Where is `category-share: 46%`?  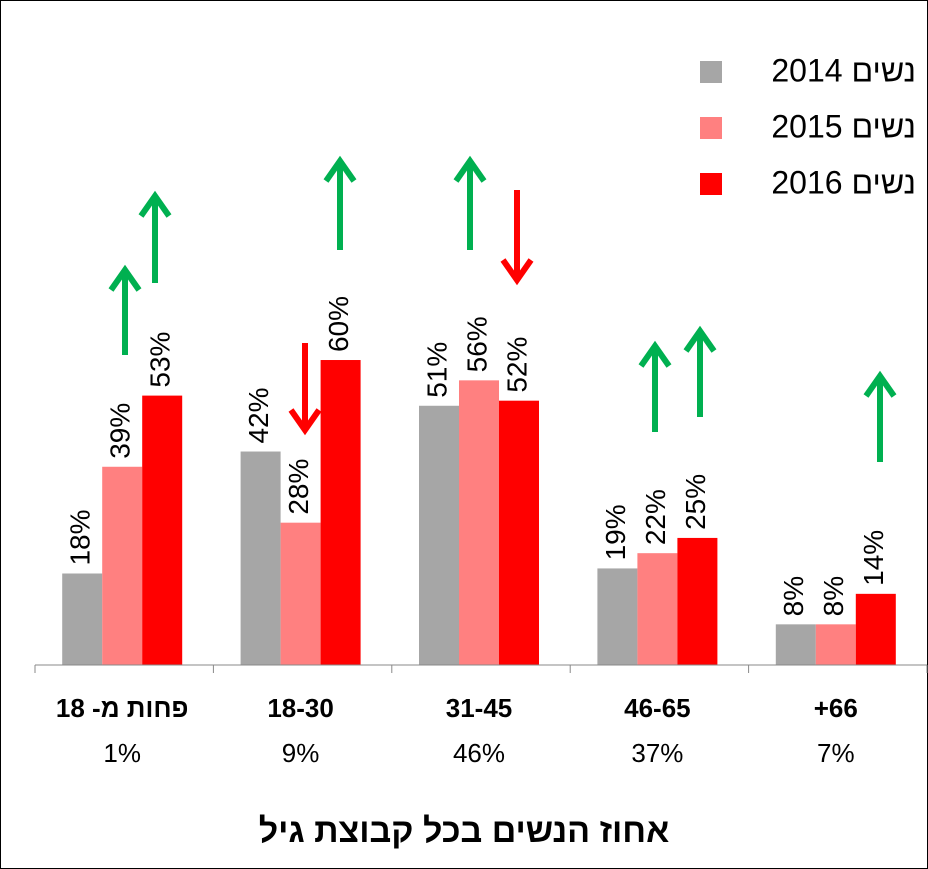 category-share: 46% is located at coordinates (479, 753).